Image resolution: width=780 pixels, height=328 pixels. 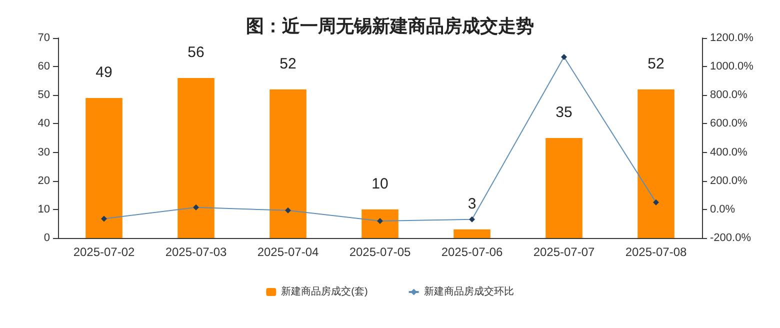 What do you see at coordinates (44, 209) in the screenshot?
I see `y-tick-label: 10` at bounding box center [44, 209].